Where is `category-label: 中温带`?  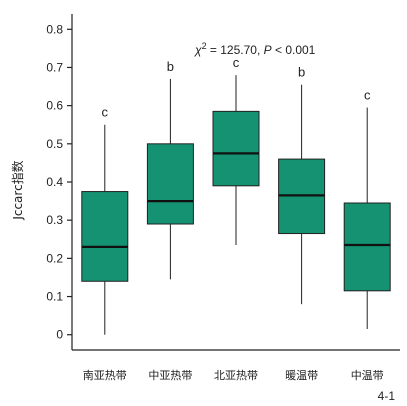 category-label: 中温带 is located at coordinates (367, 375).